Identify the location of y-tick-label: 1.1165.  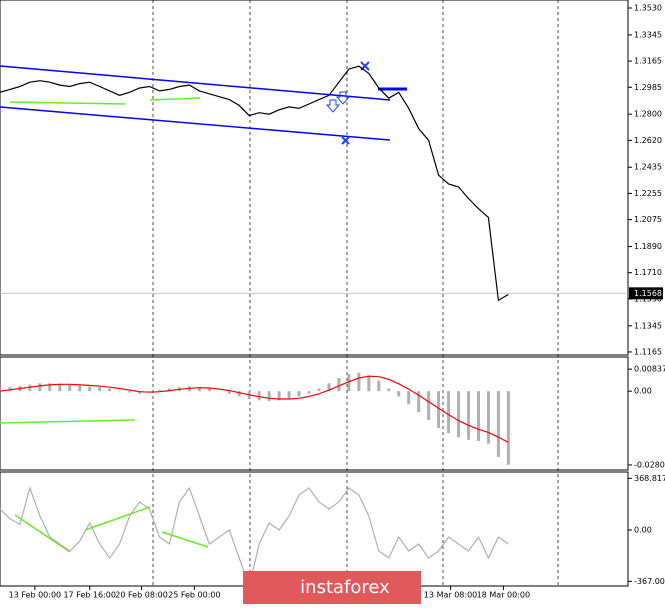
(648, 351).